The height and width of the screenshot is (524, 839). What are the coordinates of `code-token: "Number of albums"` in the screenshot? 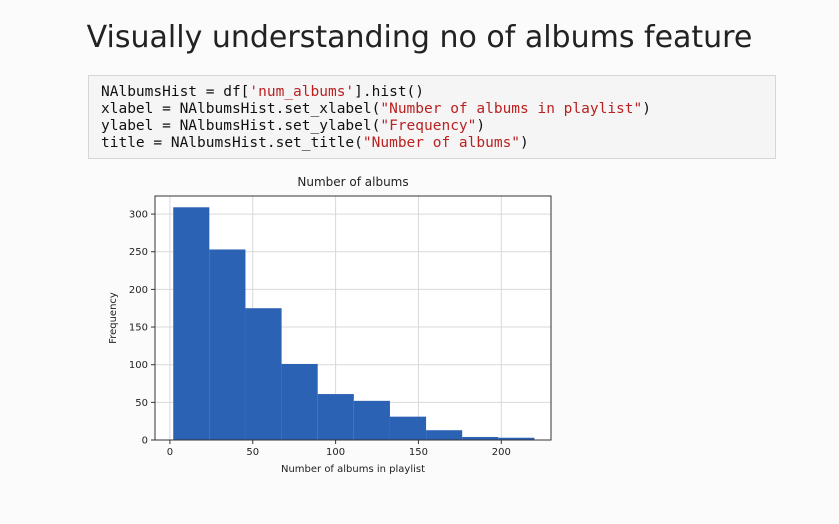 It's located at (441, 143).